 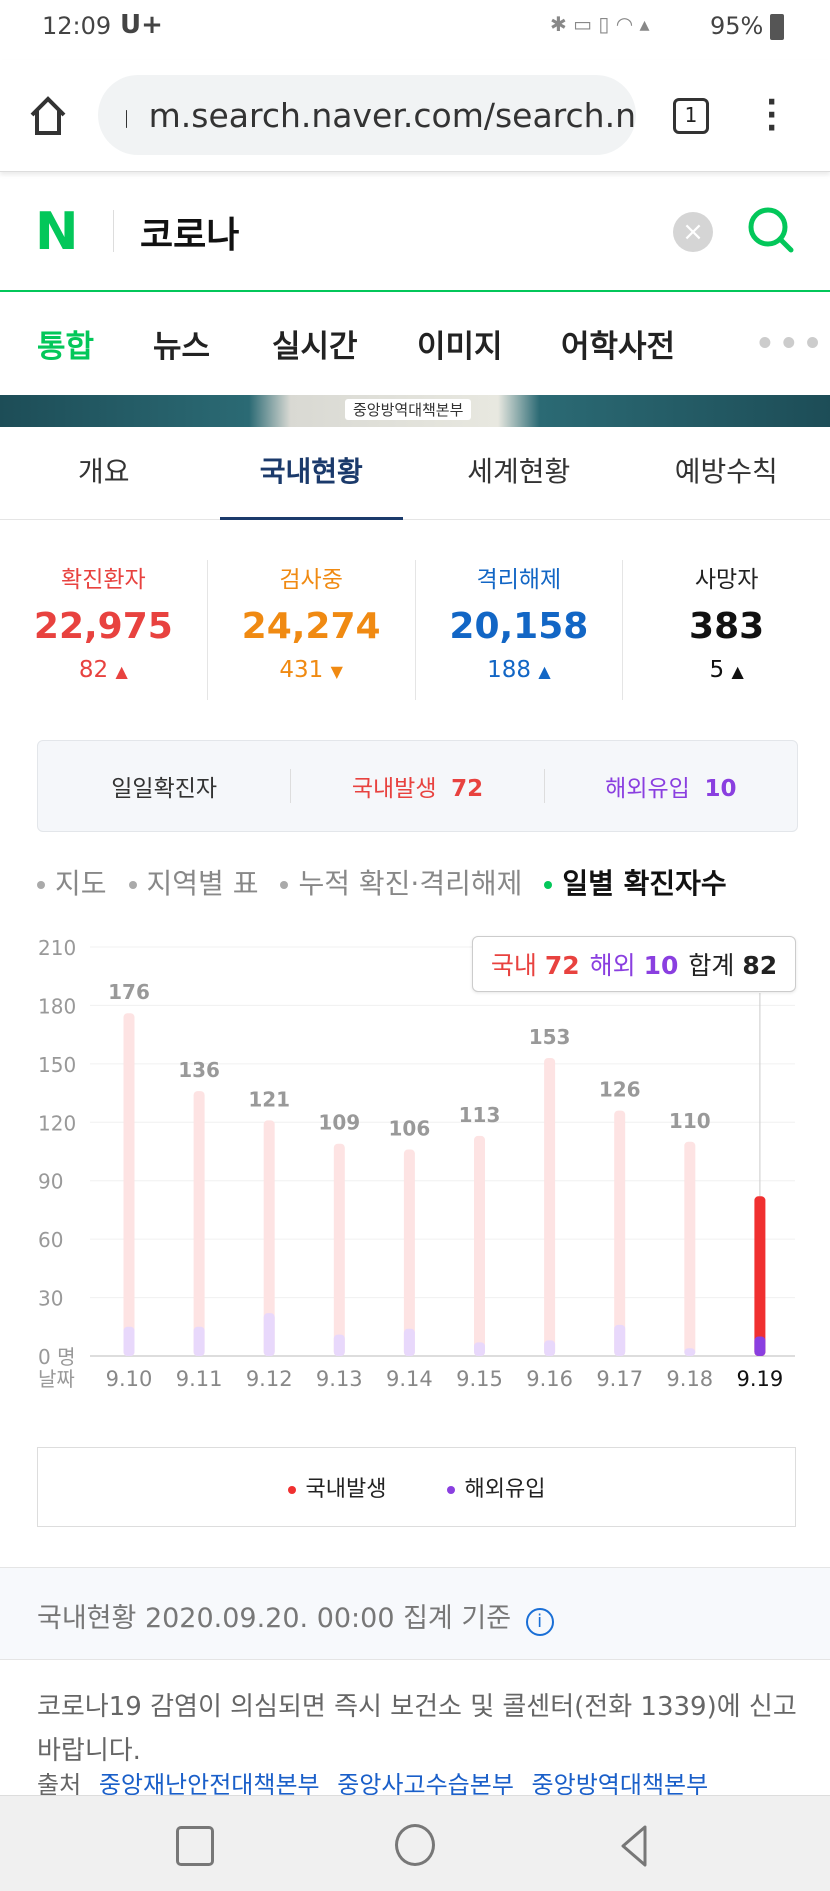 What do you see at coordinates (415, 232) in the screenshot?
I see `search-header: N 코로나 ×` at bounding box center [415, 232].